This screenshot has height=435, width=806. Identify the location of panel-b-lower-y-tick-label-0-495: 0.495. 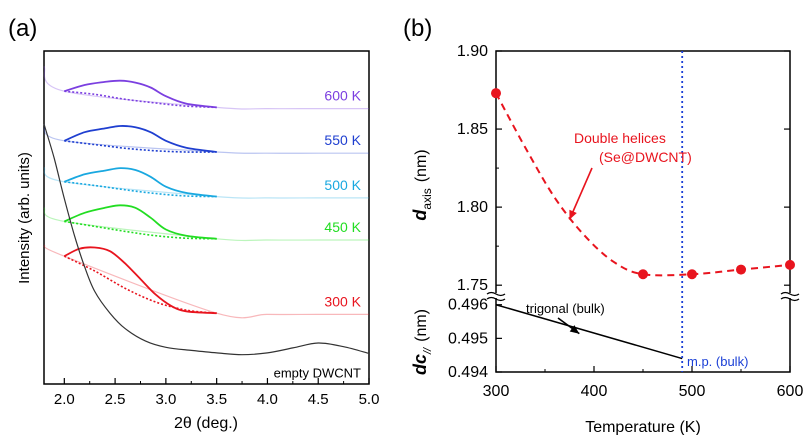
(468, 338).